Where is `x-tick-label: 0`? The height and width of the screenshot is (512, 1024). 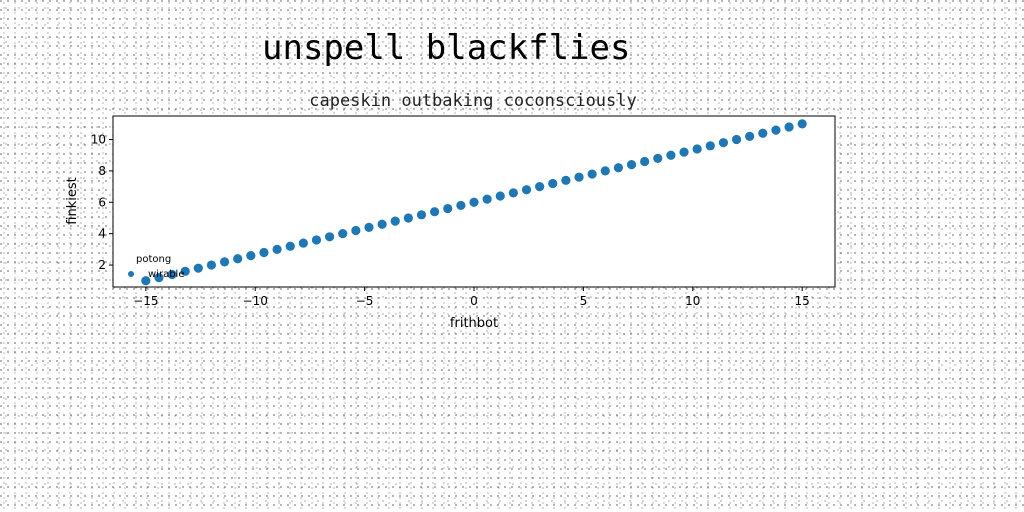
x-tick-label: 0 is located at coordinates (474, 301).